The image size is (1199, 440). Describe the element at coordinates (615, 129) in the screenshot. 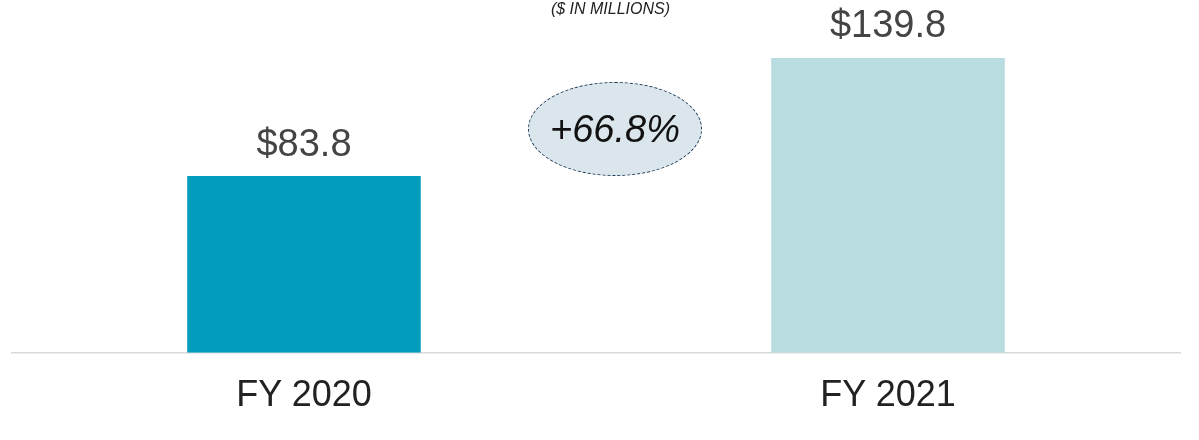

I see `annotation: +66.8%` at that location.